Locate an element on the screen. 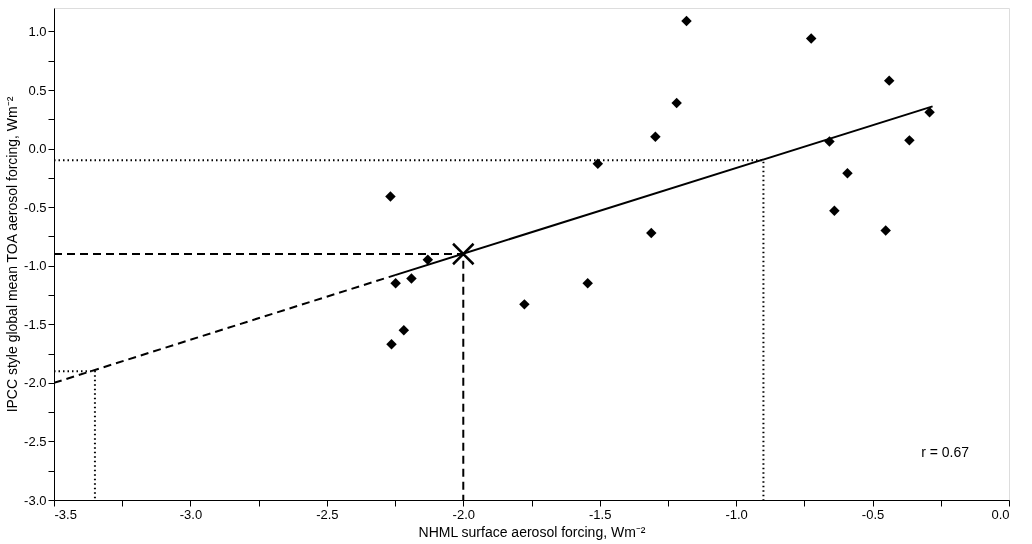 The width and height of the screenshot is (1032, 544). x-tick-label: -3.5 is located at coordinates (65, 514).